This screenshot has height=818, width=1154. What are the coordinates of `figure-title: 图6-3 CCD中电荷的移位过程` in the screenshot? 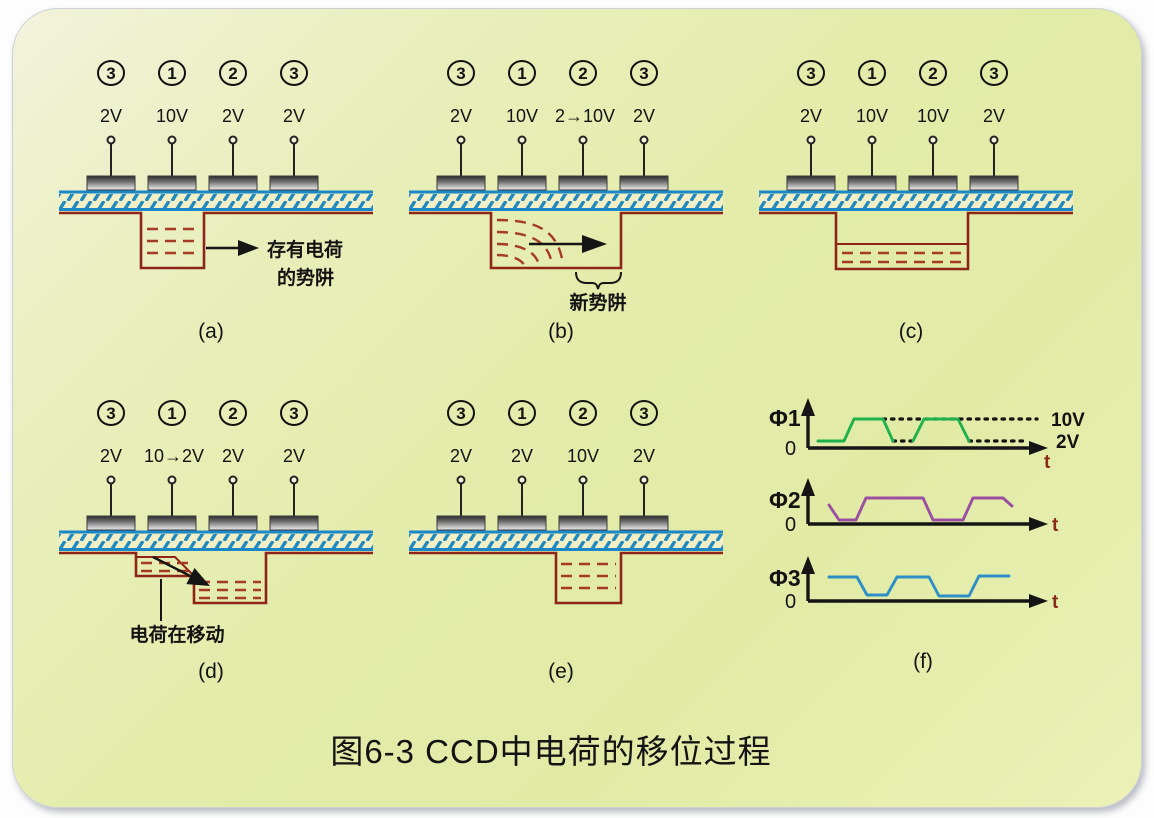 It's located at (551, 751).